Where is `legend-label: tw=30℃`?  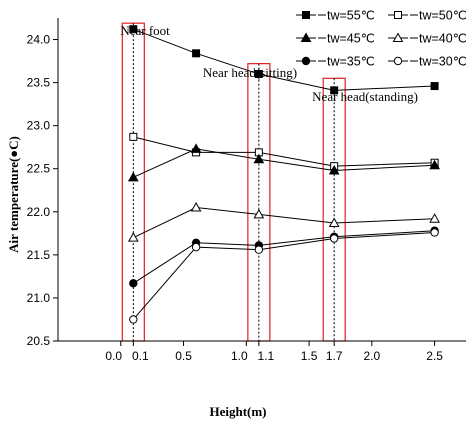
legend-label: tw=30℃ is located at coordinates (443, 62).